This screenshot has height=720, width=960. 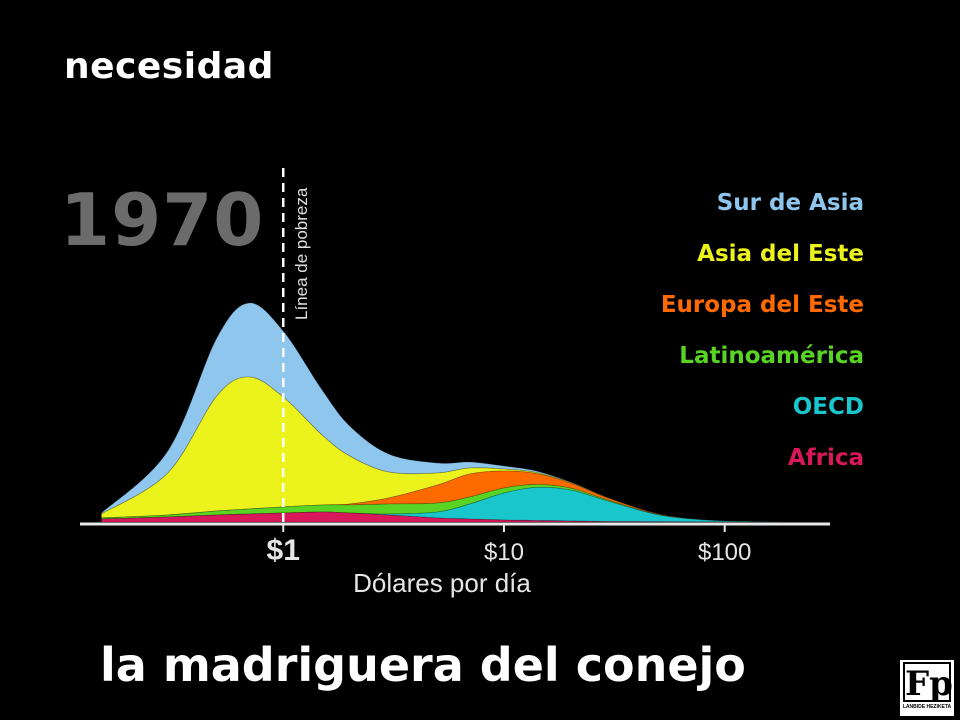 What do you see at coordinates (442, 583) in the screenshot?
I see `x-axis-label: Dólares por día` at bounding box center [442, 583].